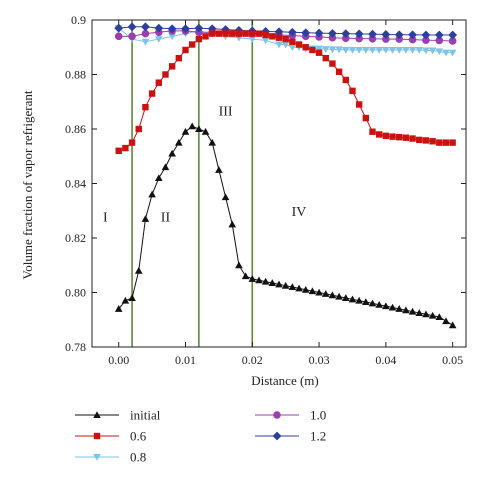 This screenshot has height=480, width=500. Describe the element at coordinates (290, 415) in the screenshot. I see `legend-item: 1.0` at that location.